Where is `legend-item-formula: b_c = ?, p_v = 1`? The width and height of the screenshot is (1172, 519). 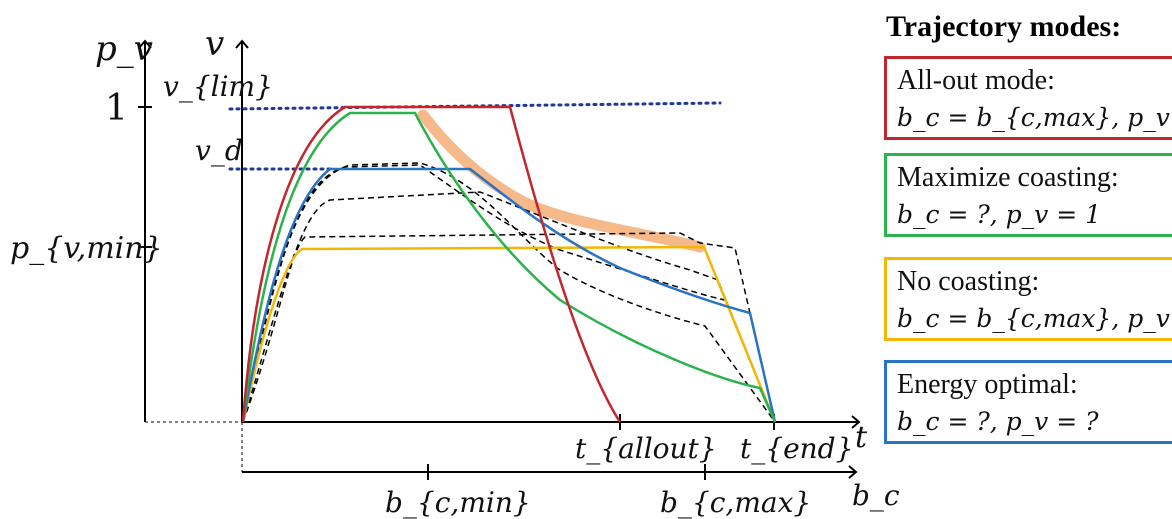 legend-item-formula: b_c = ?, p_v = 1 is located at coordinates (999, 214).